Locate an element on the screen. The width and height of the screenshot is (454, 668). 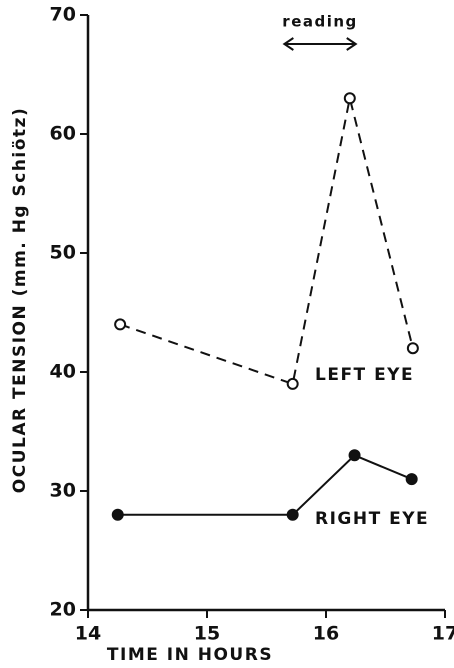
series-label: LEFT EYE is located at coordinates (364, 375).